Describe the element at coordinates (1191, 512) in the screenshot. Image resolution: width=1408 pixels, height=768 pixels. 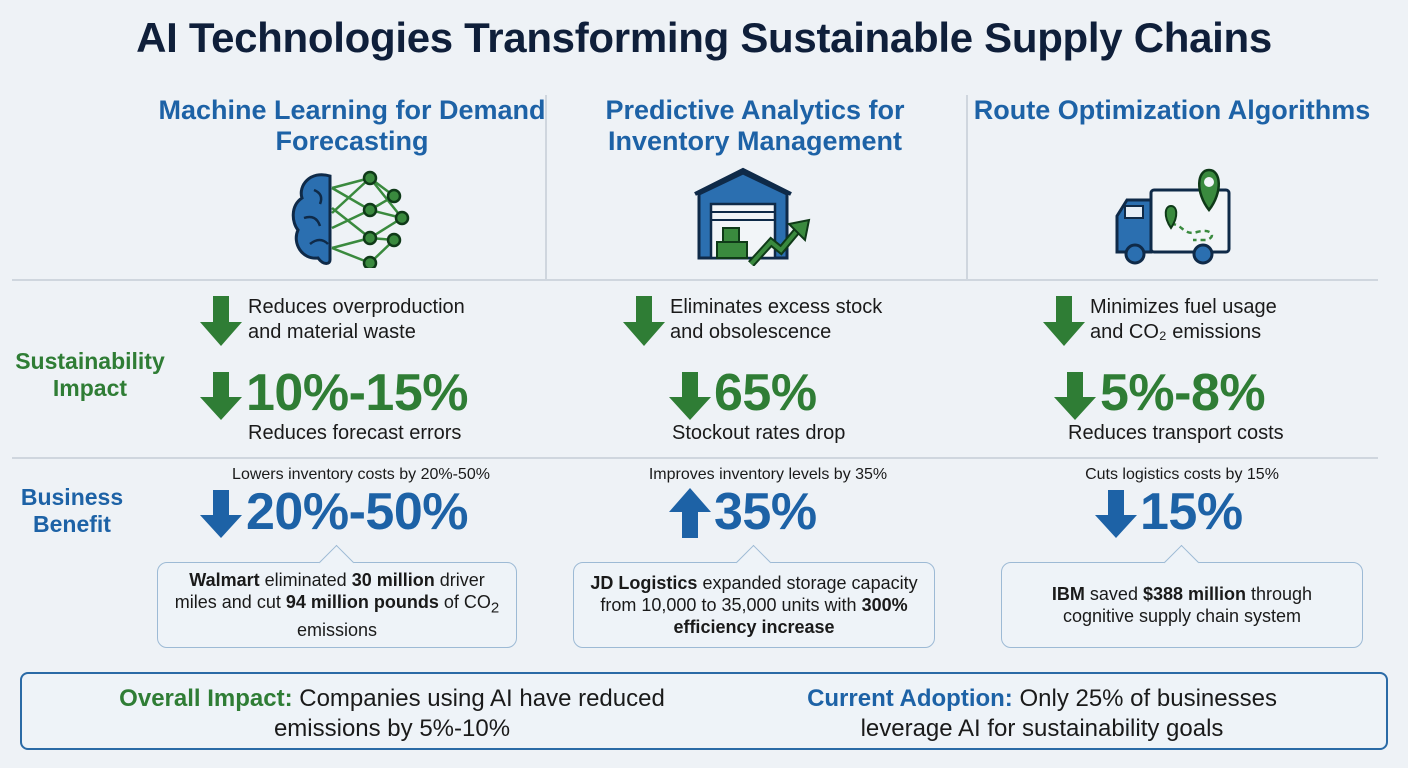
I see `benefit-value: 15%` at that location.